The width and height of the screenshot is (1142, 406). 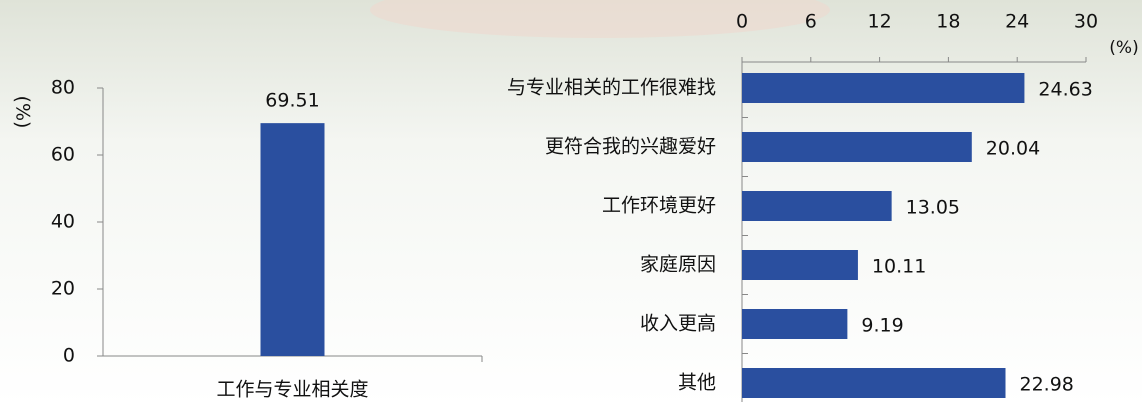 What do you see at coordinates (292, 101) in the screenshot?
I see `value-label: 69.51` at bounding box center [292, 101].